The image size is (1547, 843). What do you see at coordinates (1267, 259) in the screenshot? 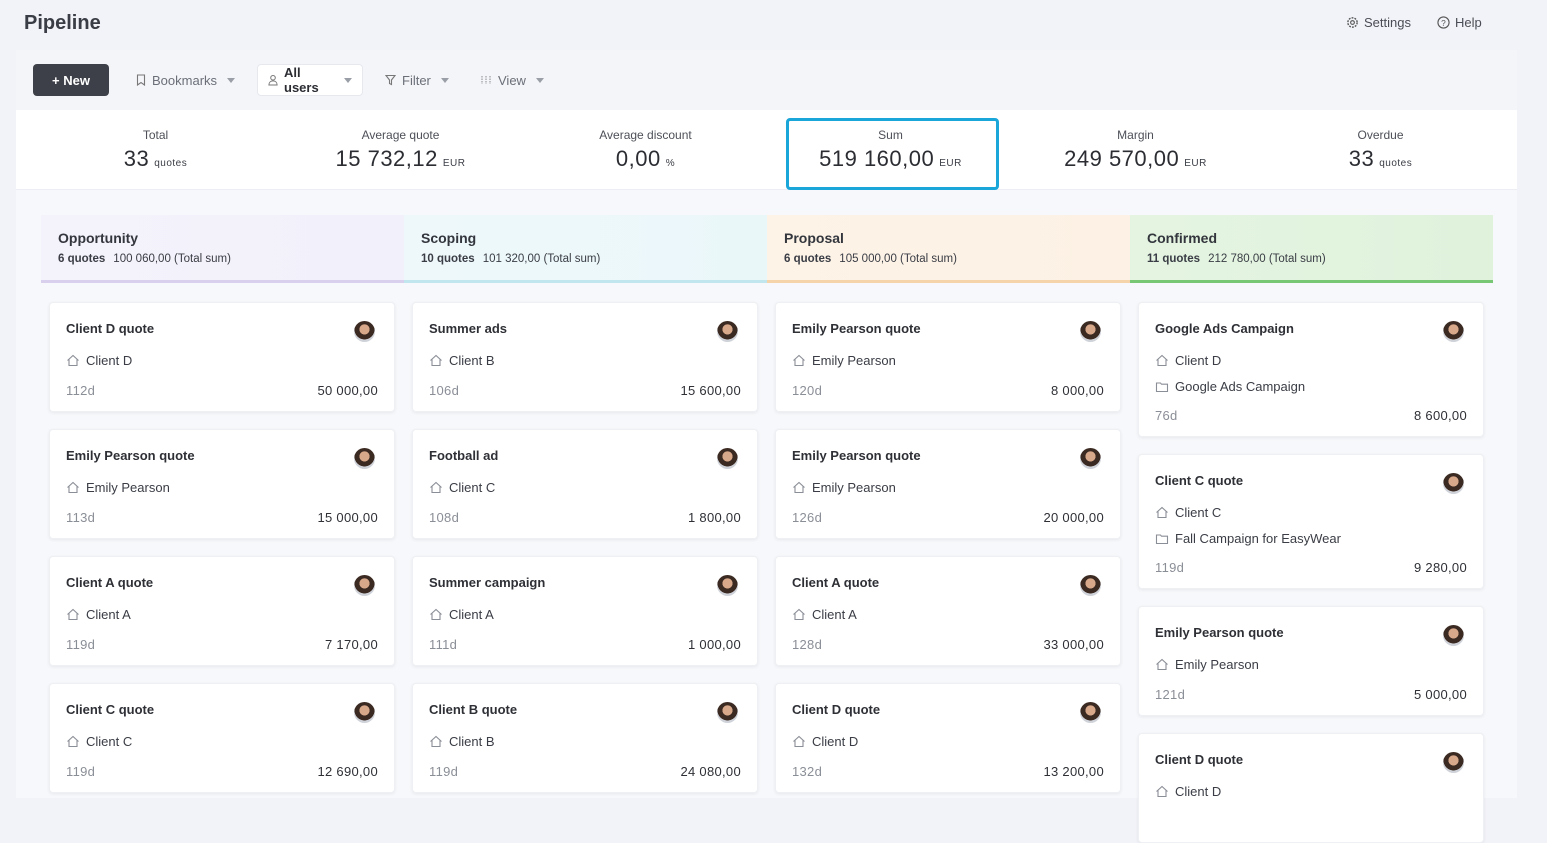
I see `column-total: 212 780,00 (Total sum)` at bounding box center [1267, 259].